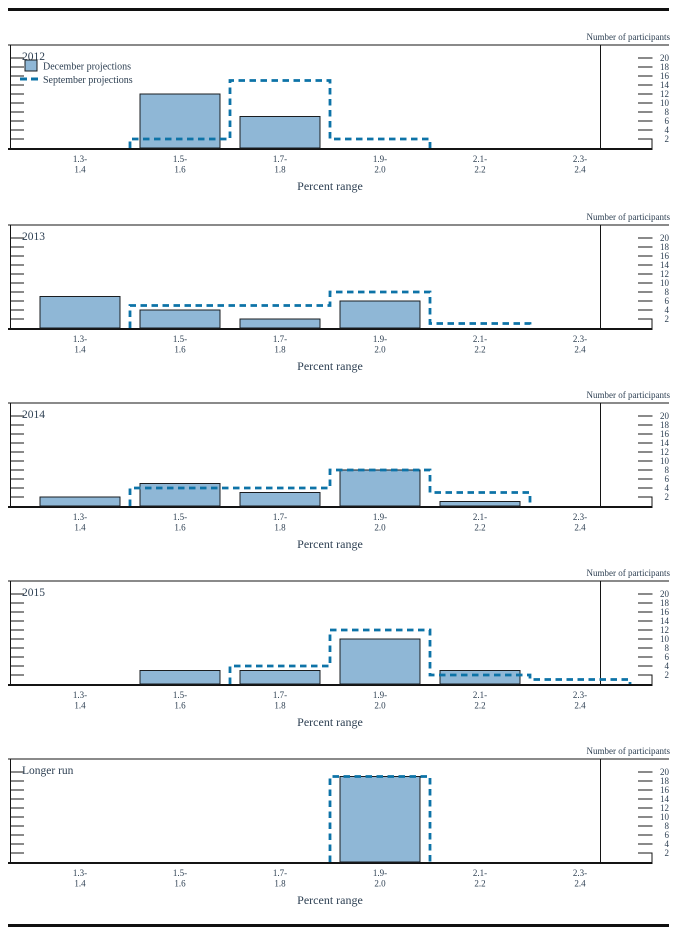  Describe the element at coordinates (480, 504) in the screenshot. I see `december-bar-2.1-2.2` at that location.